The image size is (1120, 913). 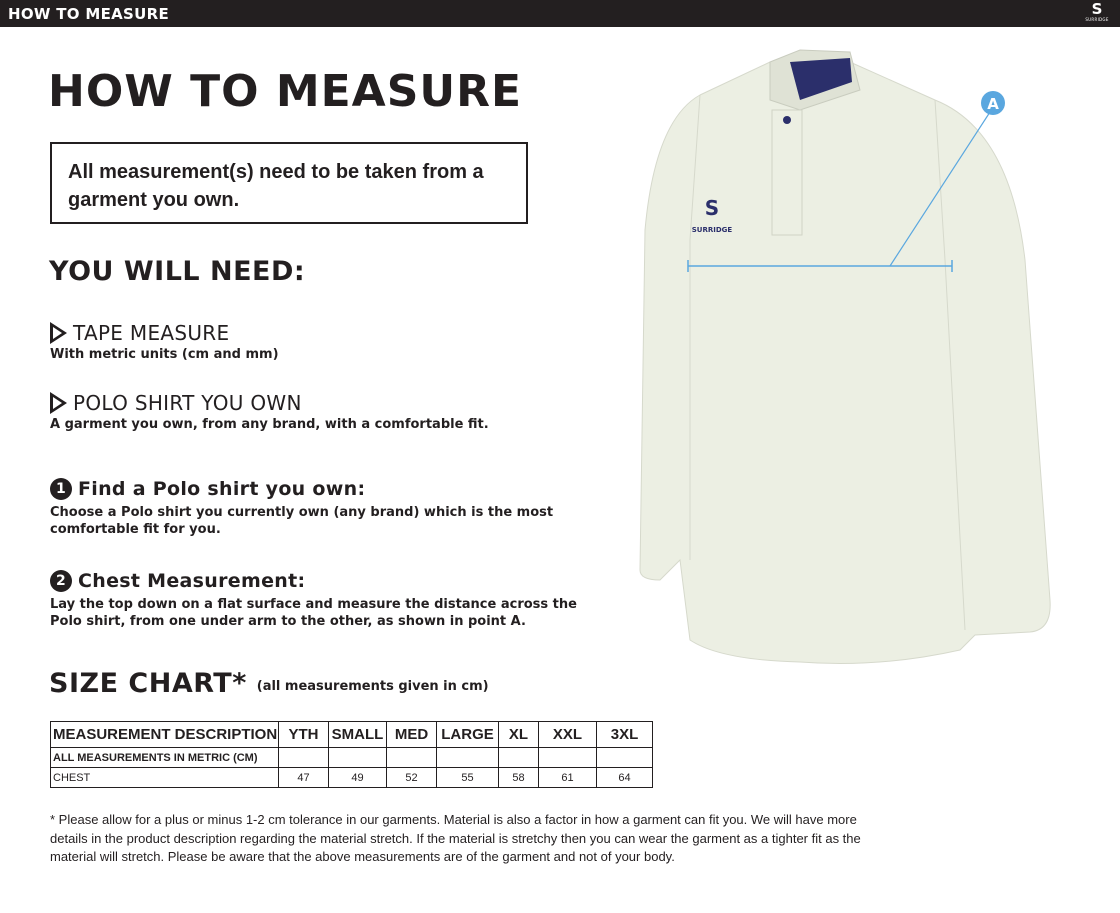 What do you see at coordinates (1097, 11) in the screenshot?
I see `surridge-logo: S SURRIDGE` at bounding box center [1097, 11].